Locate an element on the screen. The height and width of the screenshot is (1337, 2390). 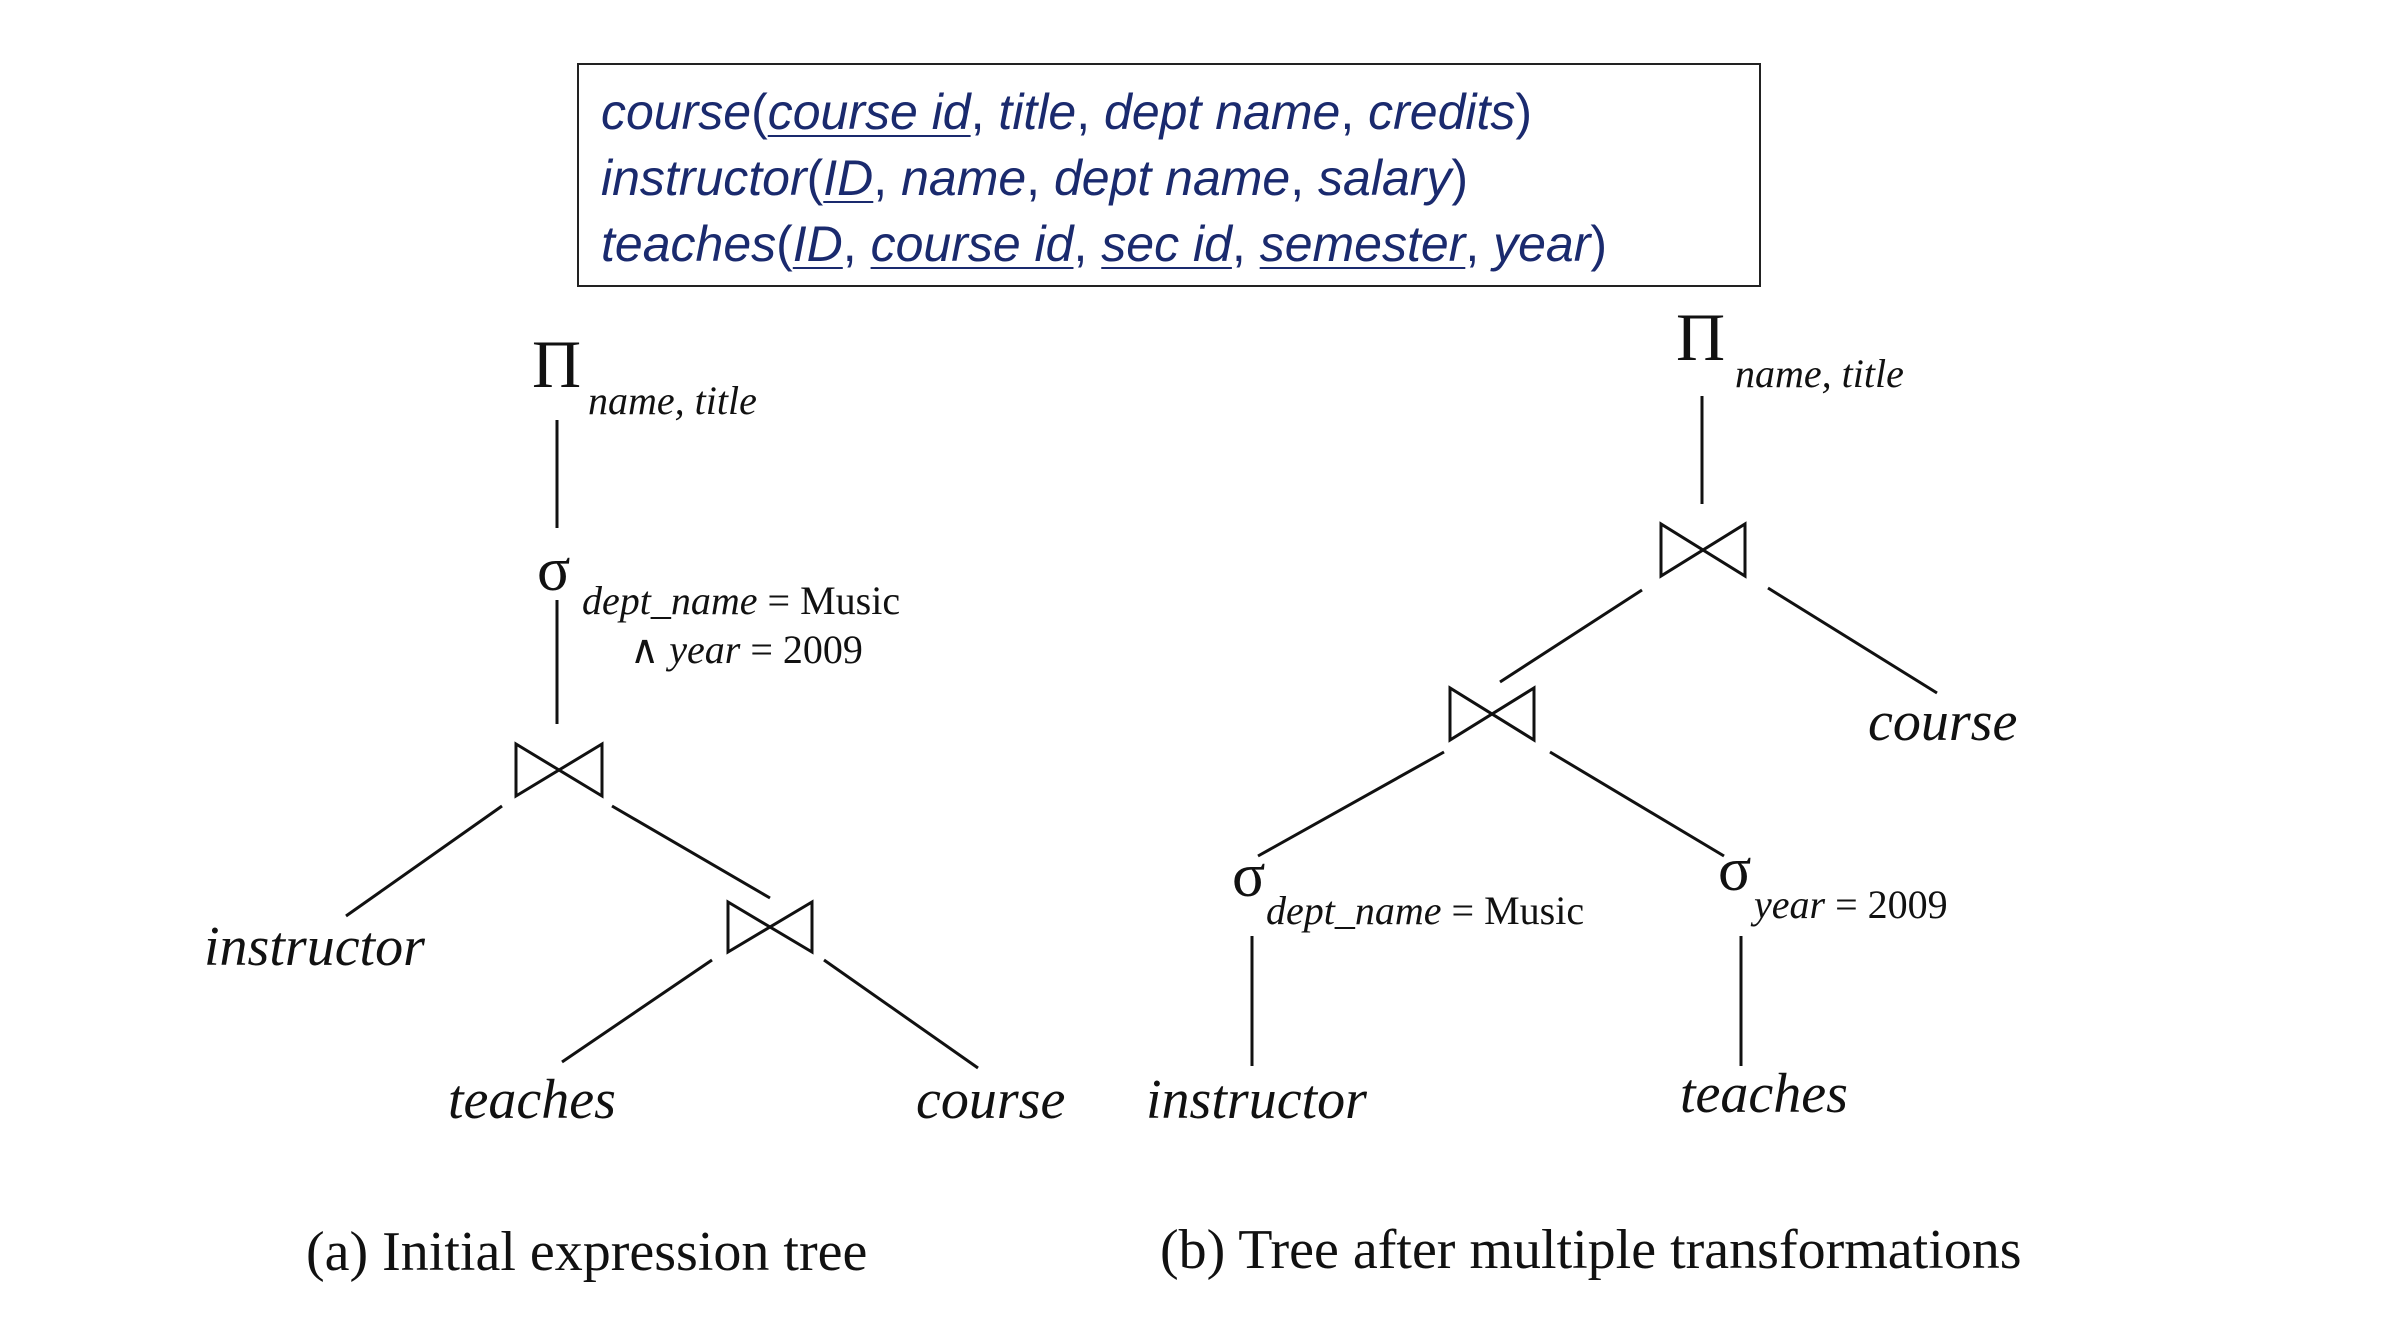
selection-cond-a-line2: ∧ year = 2009 is located at coordinates (746, 649).